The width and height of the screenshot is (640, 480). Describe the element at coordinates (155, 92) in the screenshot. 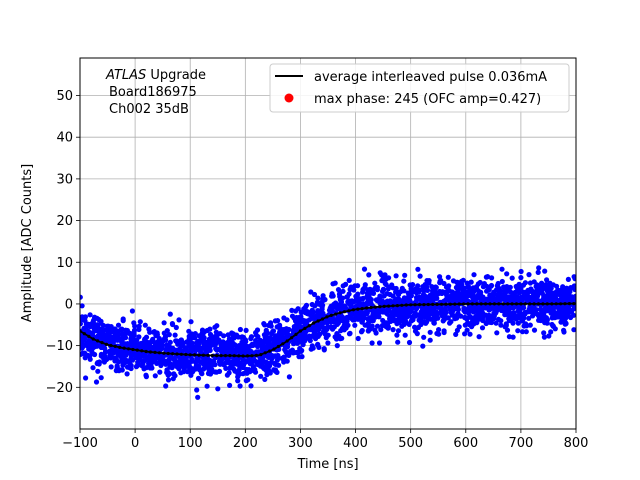

I see `atlas-annotation: ATLAS Upgrade Board186975 Ch002 35dB` at that location.